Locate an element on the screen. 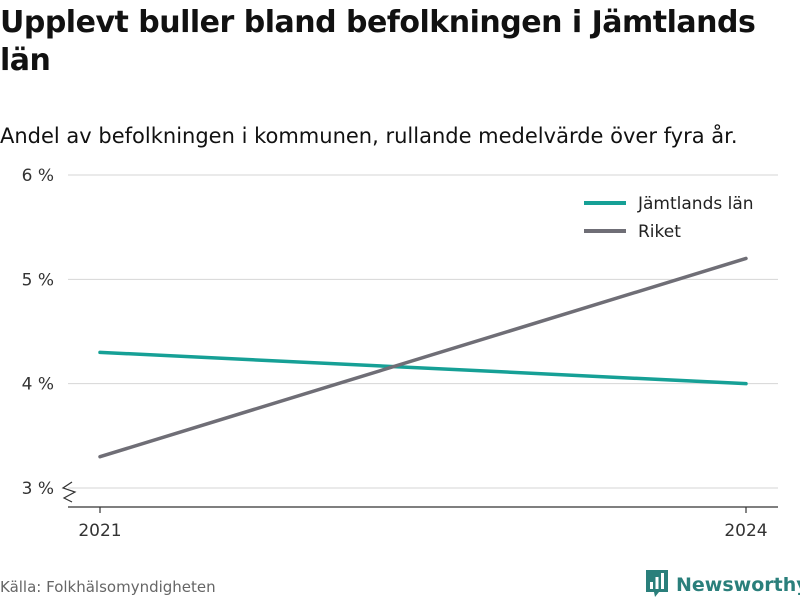 The width and height of the screenshot is (800, 602). y-tick-label: 4 % is located at coordinates (38, 385).